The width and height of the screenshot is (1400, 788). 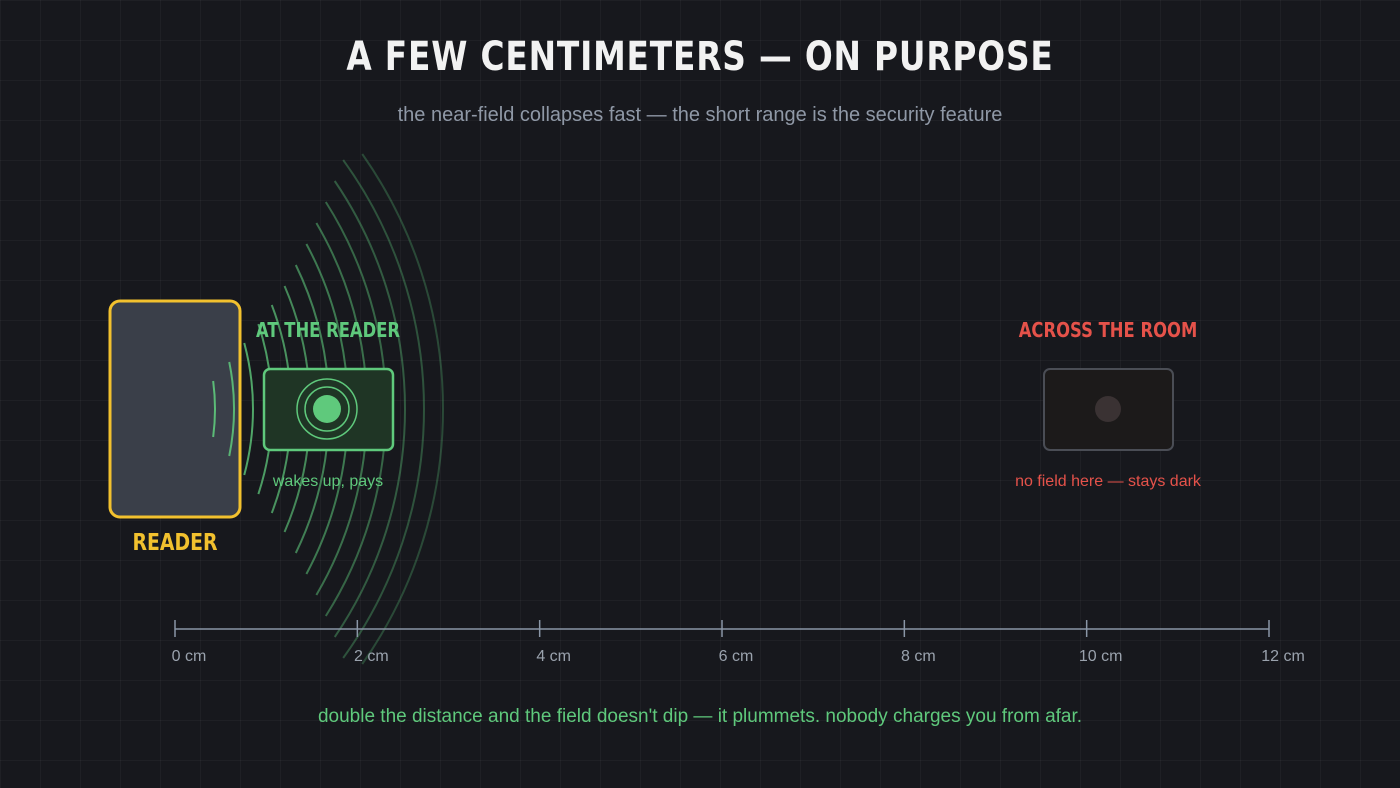 What do you see at coordinates (1108, 330) in the screenshot?
I see `far-card-label: ACROSS THE ROOM` at bounding box center [1108, 330].